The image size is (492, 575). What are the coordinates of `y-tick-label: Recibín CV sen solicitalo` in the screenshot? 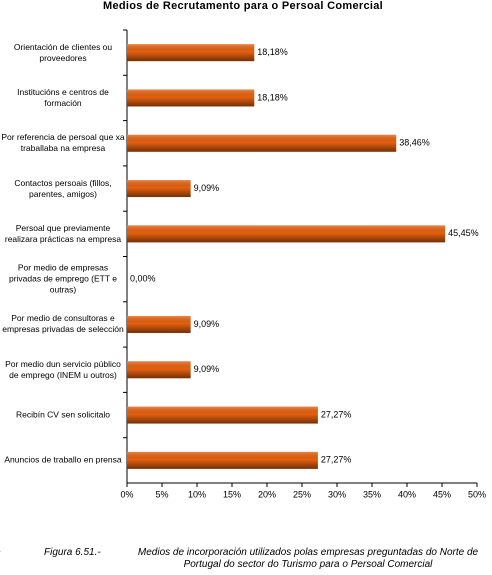 It's located at (62, 414).